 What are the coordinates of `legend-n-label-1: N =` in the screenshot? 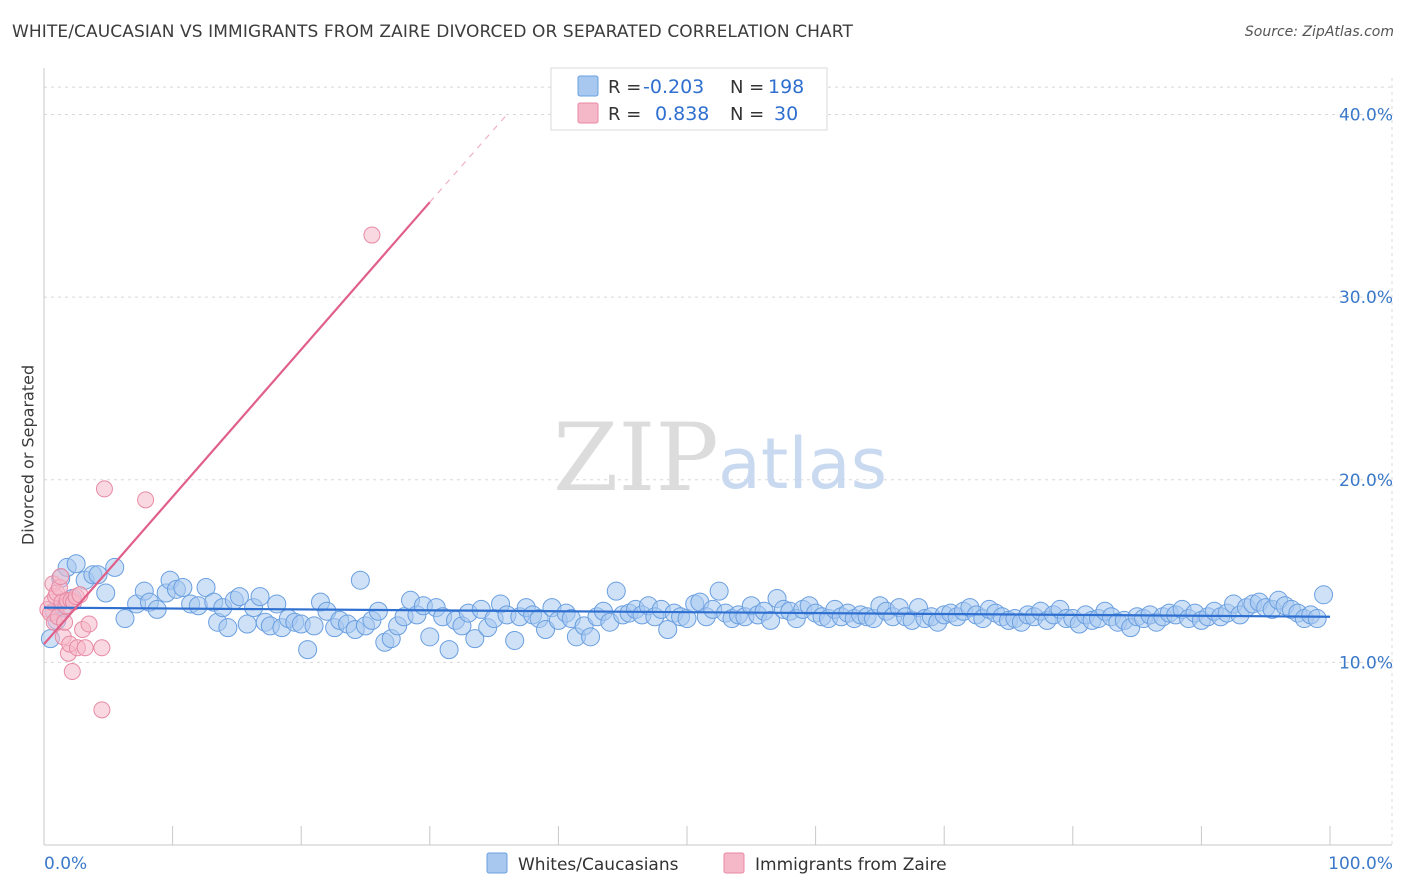 It's located at (747, 87).